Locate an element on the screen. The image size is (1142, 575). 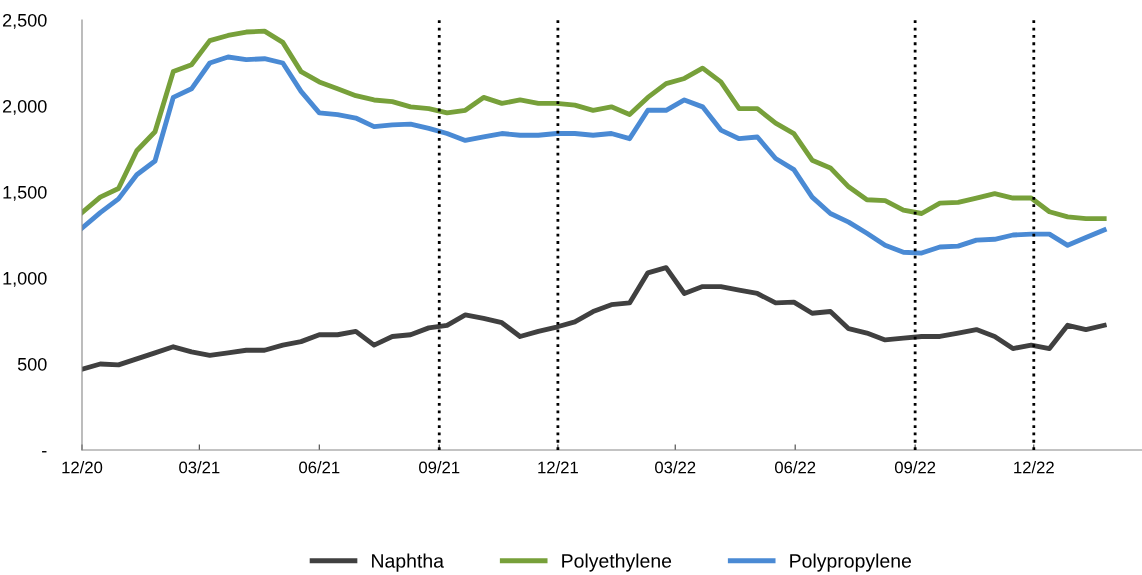
y-tick-label: 1,500 is located at coordinates (25, 193).